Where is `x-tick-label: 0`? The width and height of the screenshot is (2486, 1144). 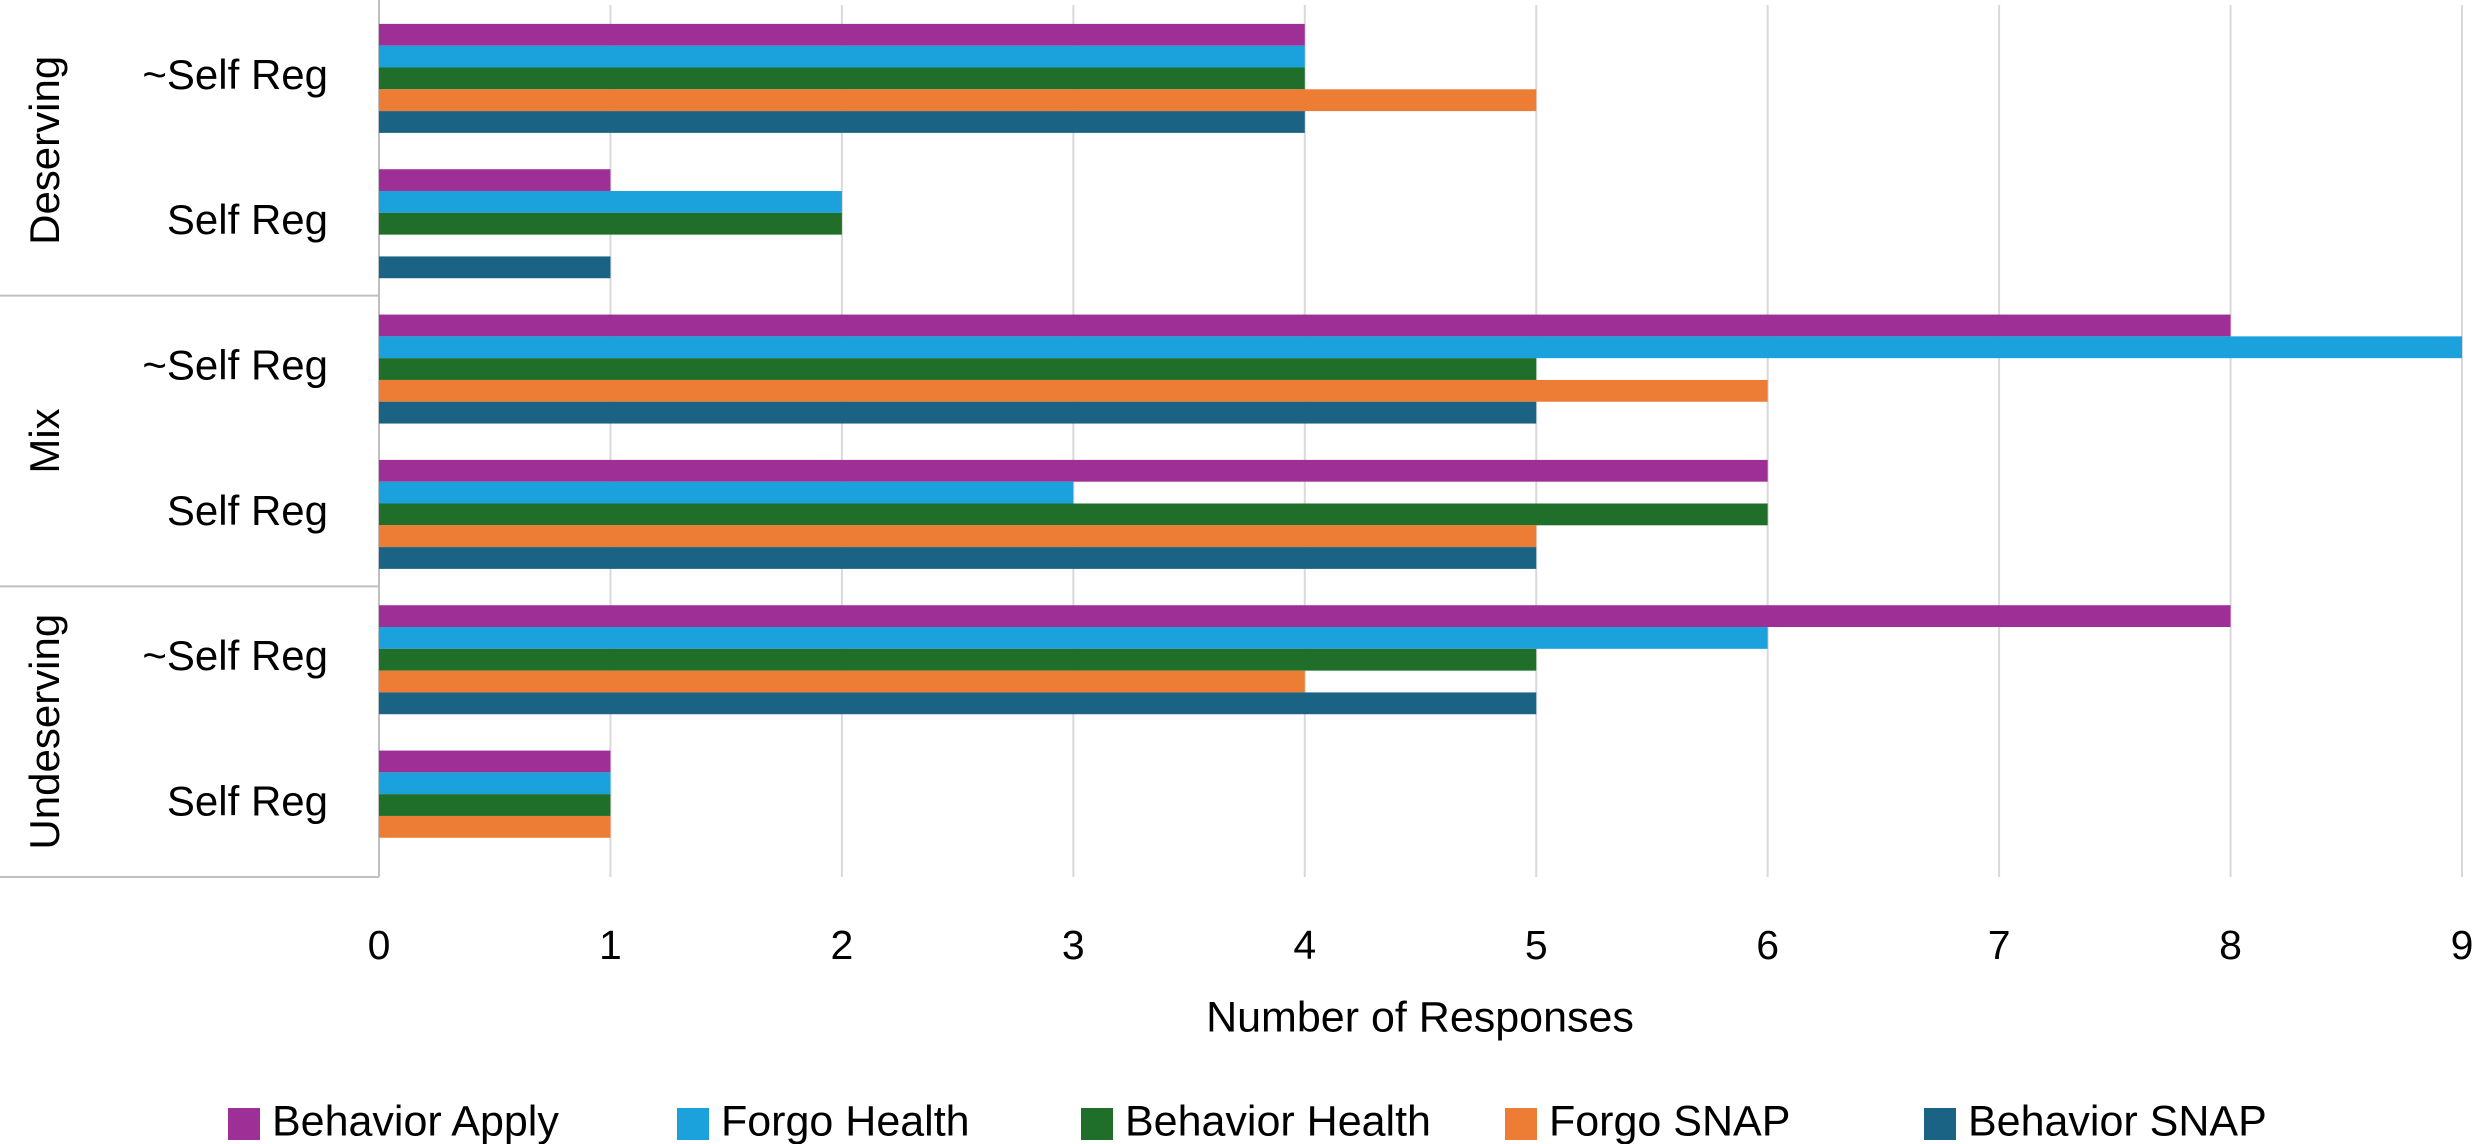
x-tick-label: 0 is located at coordinates (379, 945).